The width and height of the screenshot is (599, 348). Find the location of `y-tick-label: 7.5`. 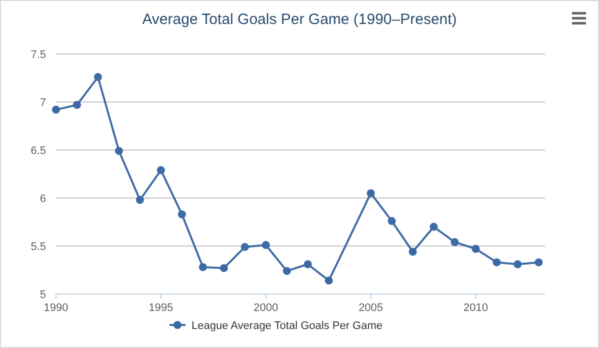

y-tick-label: 7.5 is located at coordinates (38, 55).